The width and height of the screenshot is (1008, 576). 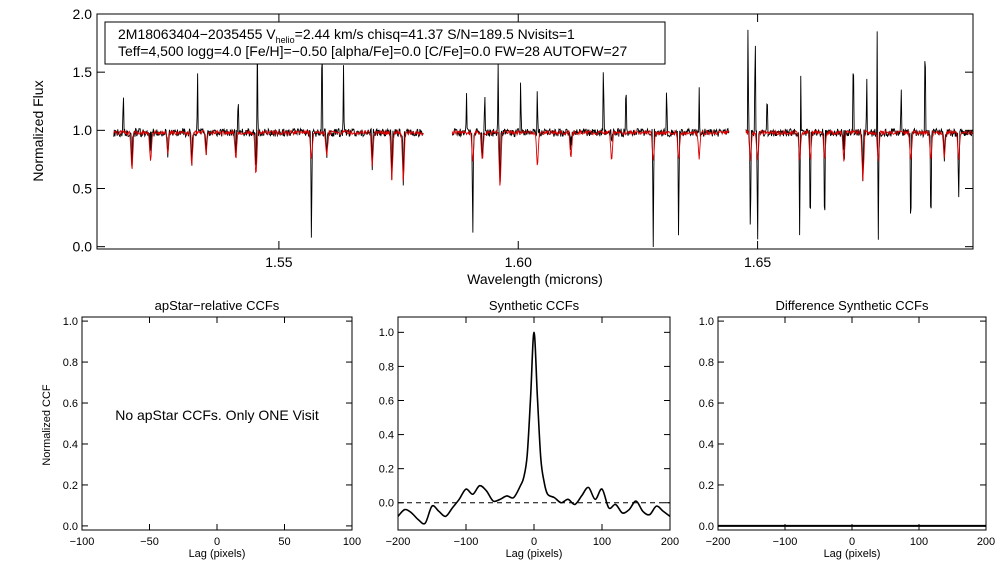 I want to click on spectrum-x-axis-label: Wavelength (microns), so click(x=535, y=279).